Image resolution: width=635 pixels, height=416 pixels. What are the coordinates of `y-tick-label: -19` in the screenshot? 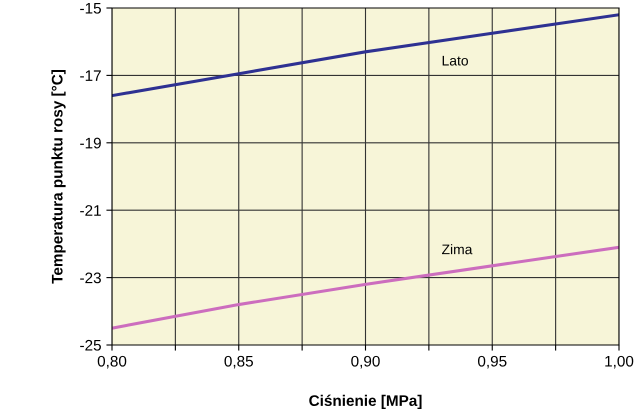 It's located at (90, 143).